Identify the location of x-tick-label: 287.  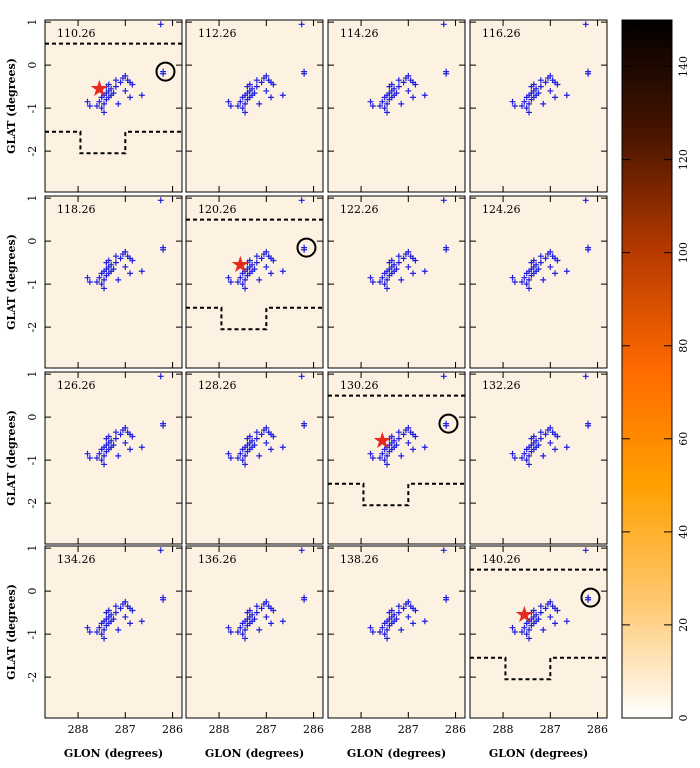
(408, 729).